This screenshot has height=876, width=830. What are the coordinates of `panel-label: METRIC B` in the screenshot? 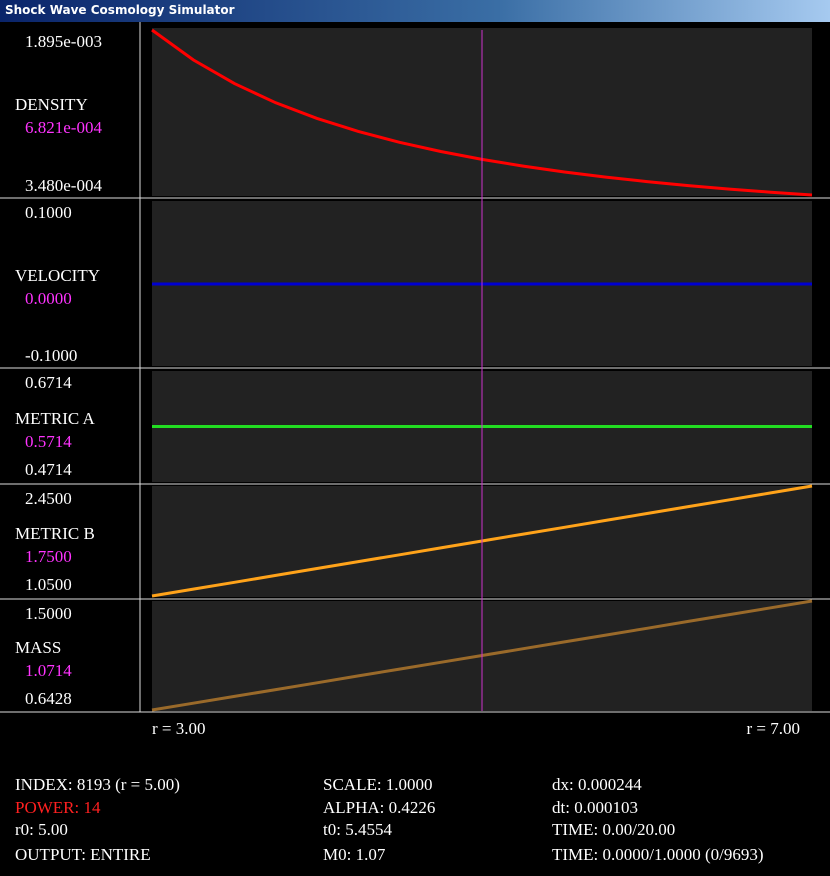 It's located at (55, 533).